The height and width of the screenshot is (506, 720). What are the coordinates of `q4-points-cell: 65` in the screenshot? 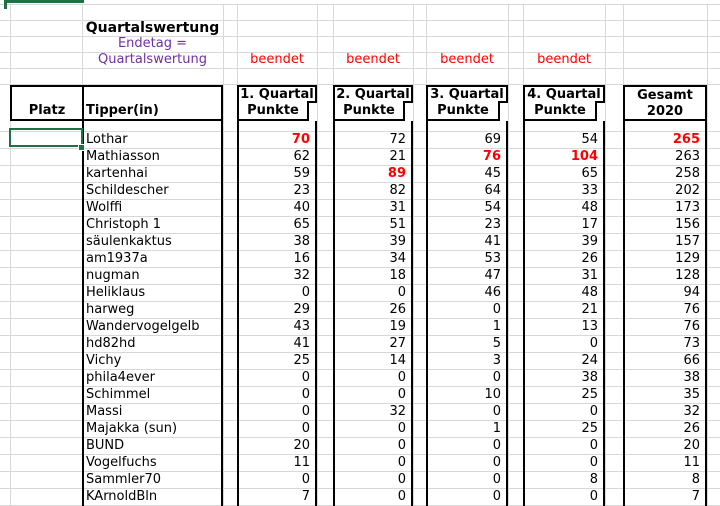 It's located at (589, 173).